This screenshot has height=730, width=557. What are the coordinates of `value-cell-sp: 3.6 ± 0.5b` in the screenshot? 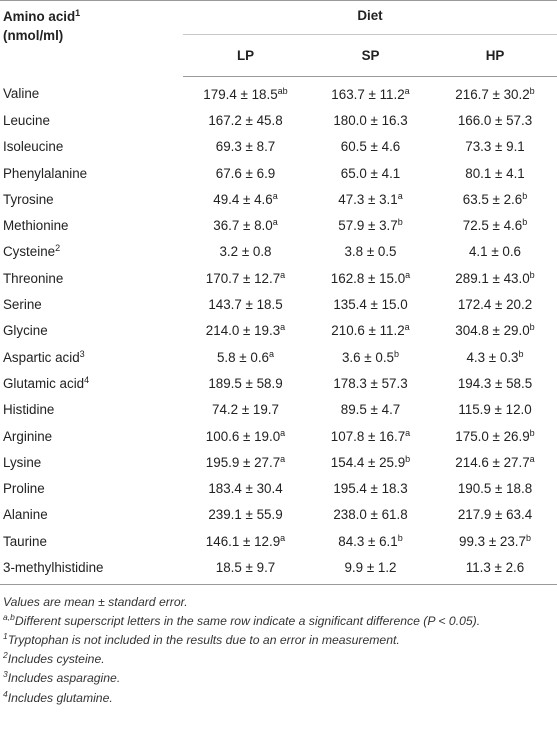 It's located at (370, 357).